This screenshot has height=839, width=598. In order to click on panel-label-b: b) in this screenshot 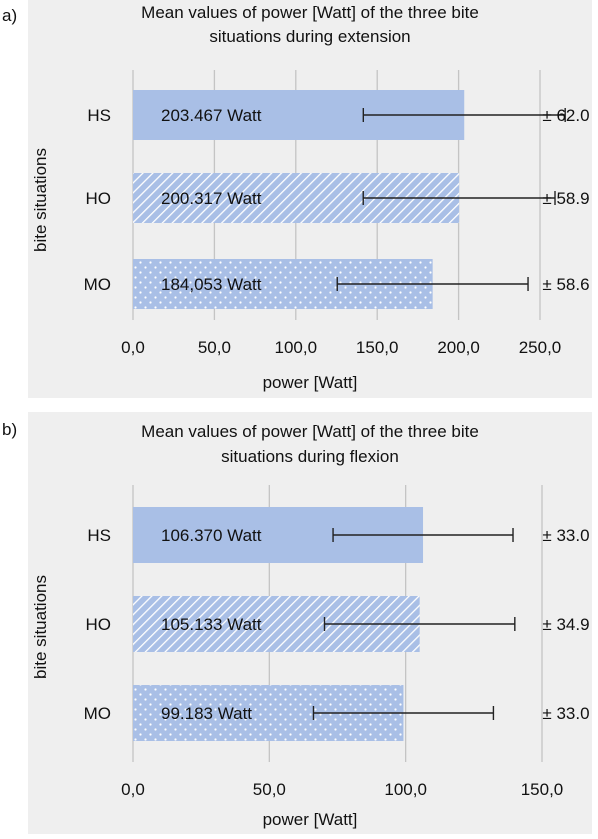, I will do `click(10, 429)`.